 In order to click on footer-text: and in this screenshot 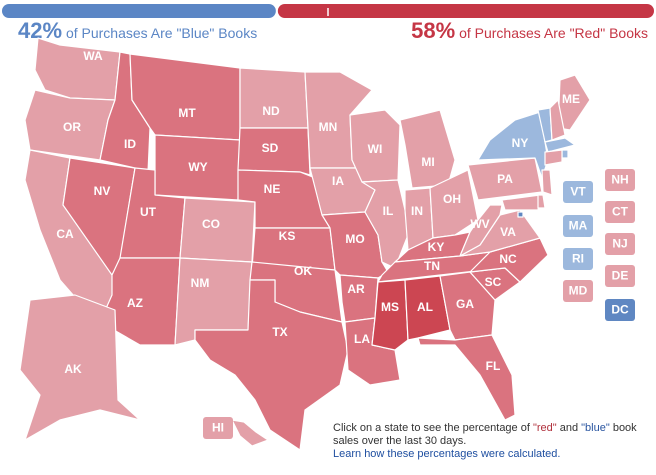, I will do `click(569, 428)`.